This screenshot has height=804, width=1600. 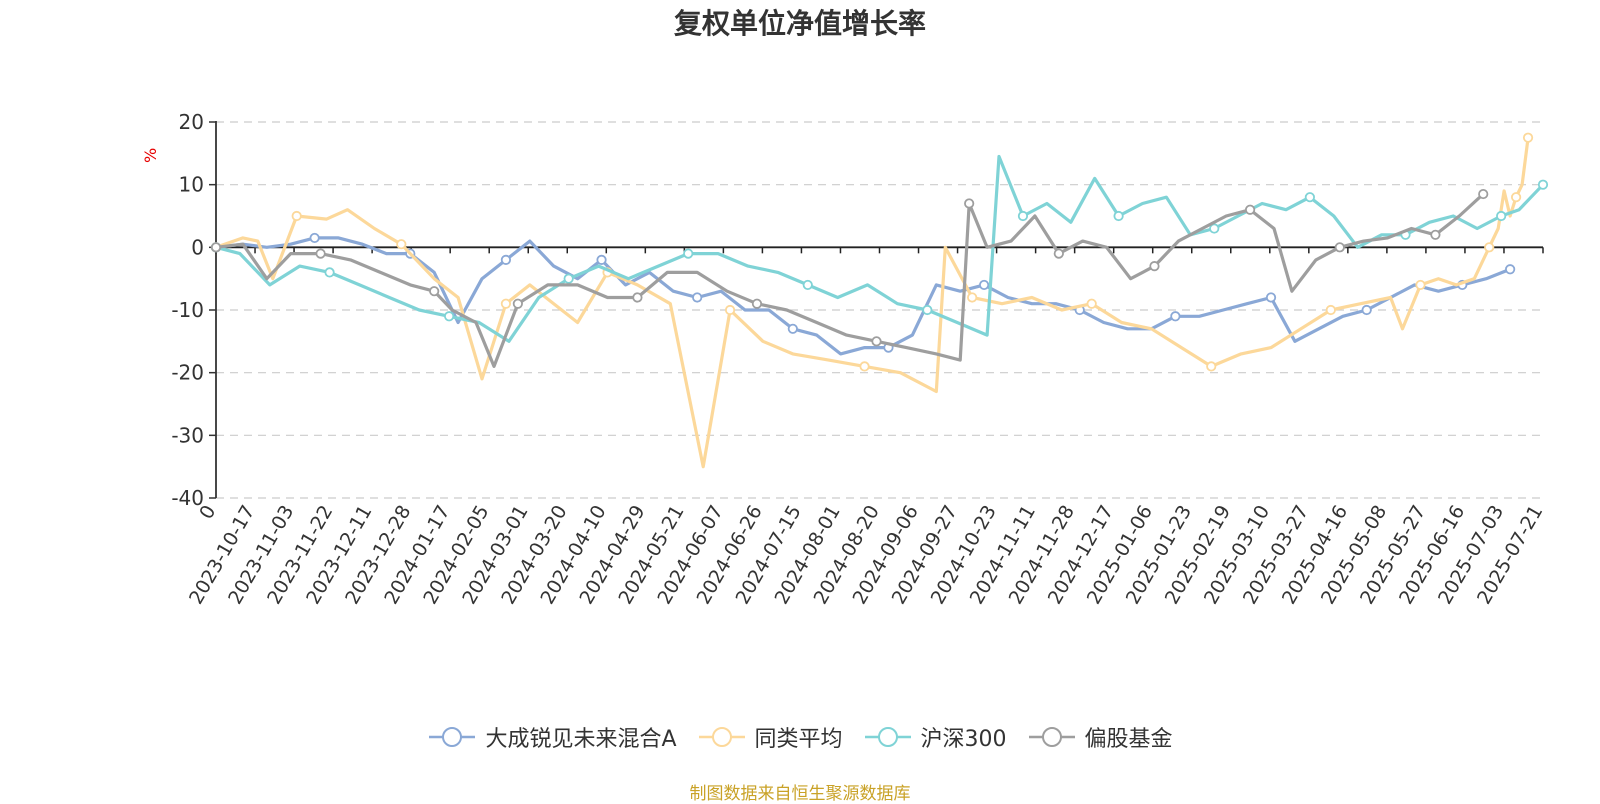 What do you see at coordinates (191, 122) in the screenshot?
I see `y-tick-label: 20` at bounding box center [191, 122].